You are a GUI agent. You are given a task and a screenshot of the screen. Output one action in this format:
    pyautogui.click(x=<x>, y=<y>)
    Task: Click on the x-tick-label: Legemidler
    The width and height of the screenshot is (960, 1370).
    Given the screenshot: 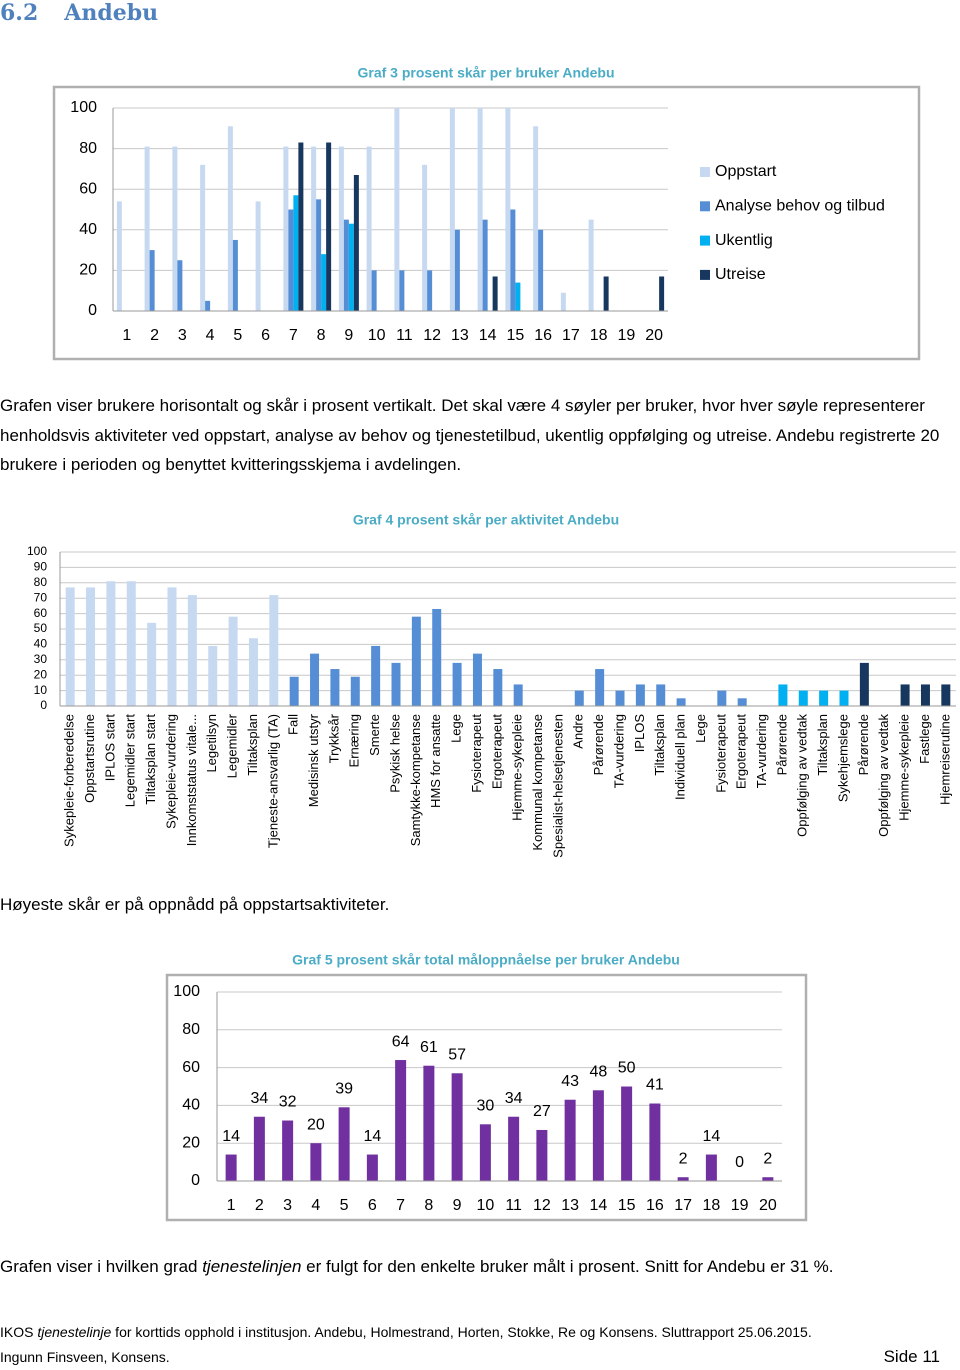 What is the action you would take?
    pyautogui.click(x=232, y=745)
    